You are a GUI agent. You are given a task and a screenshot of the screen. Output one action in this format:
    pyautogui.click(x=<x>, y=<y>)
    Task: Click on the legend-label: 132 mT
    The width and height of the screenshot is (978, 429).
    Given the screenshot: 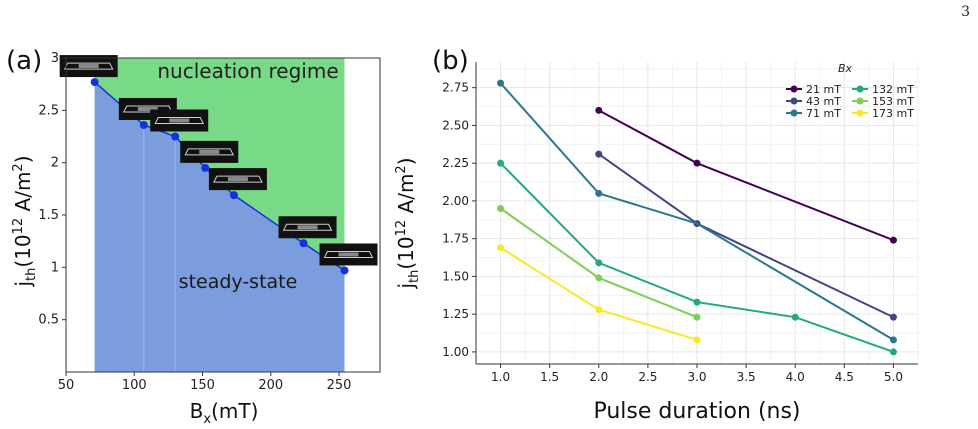 What is the action you would take?
    pyautogui.click(x=893, y=89)
    